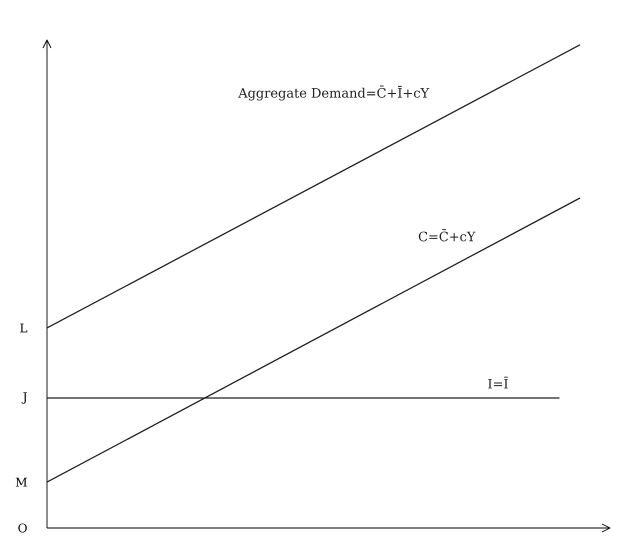  What do you see at coordinates (334, 93) in the screenshot?
I see `series-label: Aggregate Demand=C̄+Ī+cY` at bounding box center [334, 93].